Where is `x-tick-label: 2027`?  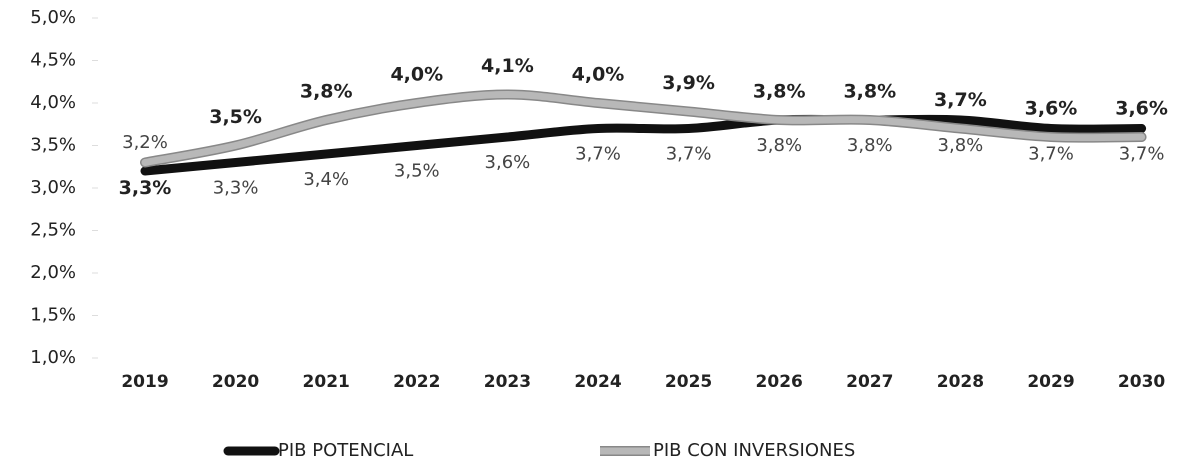
x-tick-label: 2027 is located at coordinates (869, 382).